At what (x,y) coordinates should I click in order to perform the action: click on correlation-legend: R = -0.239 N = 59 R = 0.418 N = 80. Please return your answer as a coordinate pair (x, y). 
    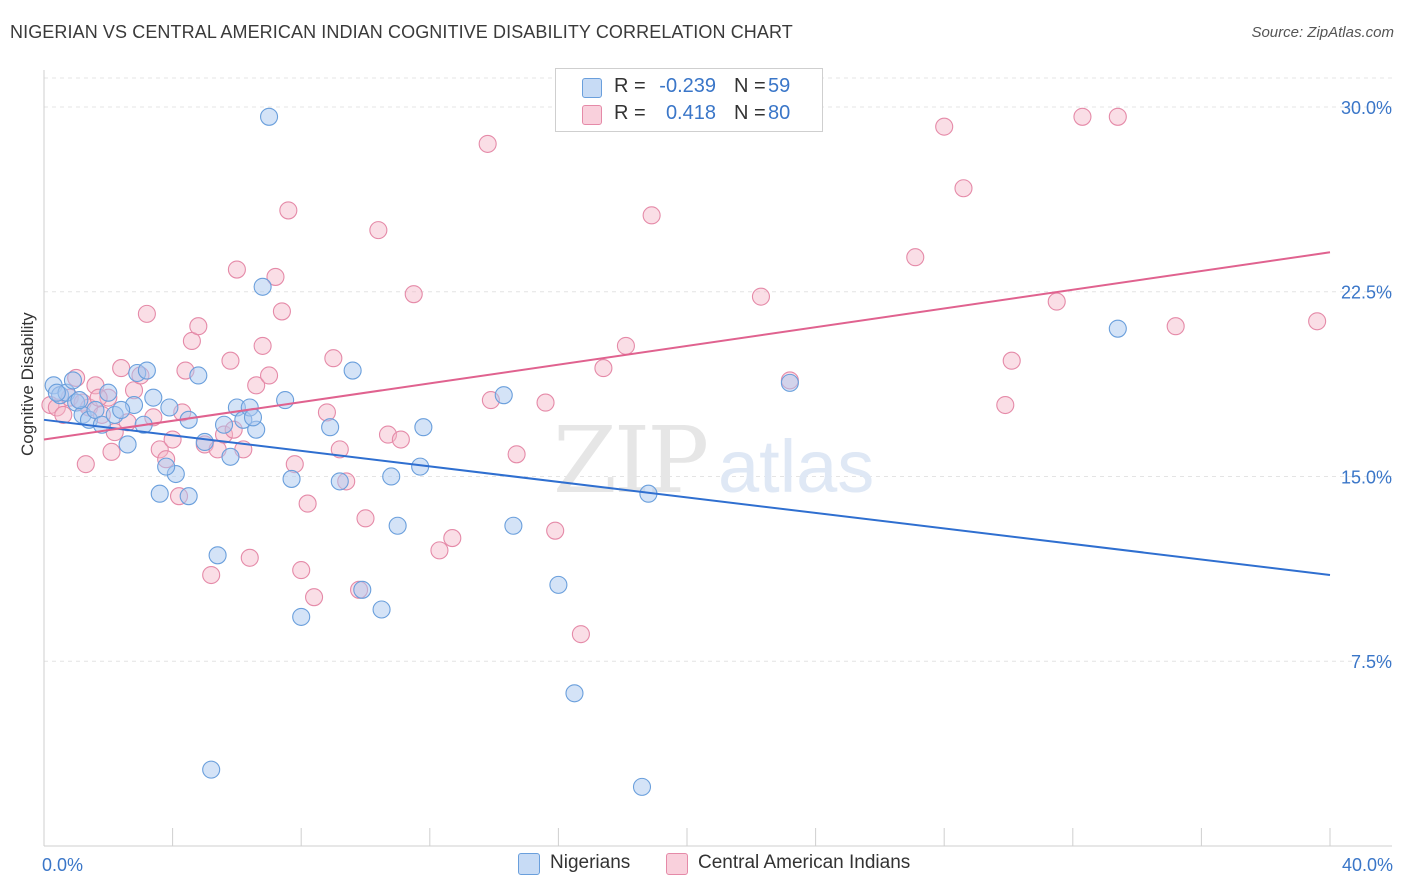
    Looking at the image, I should click on (689, 100).